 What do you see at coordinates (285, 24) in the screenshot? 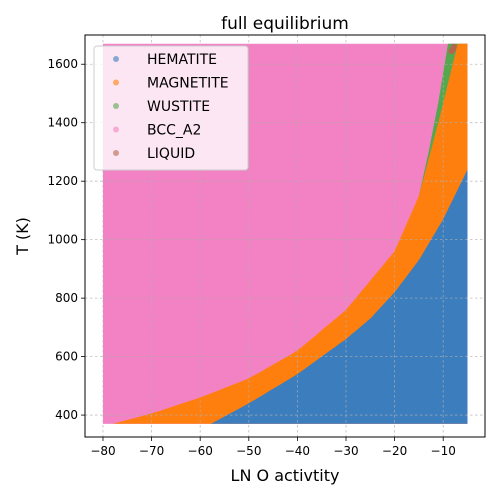
I see `chart-title: full equilibrium` at bounding box center [285, 24].